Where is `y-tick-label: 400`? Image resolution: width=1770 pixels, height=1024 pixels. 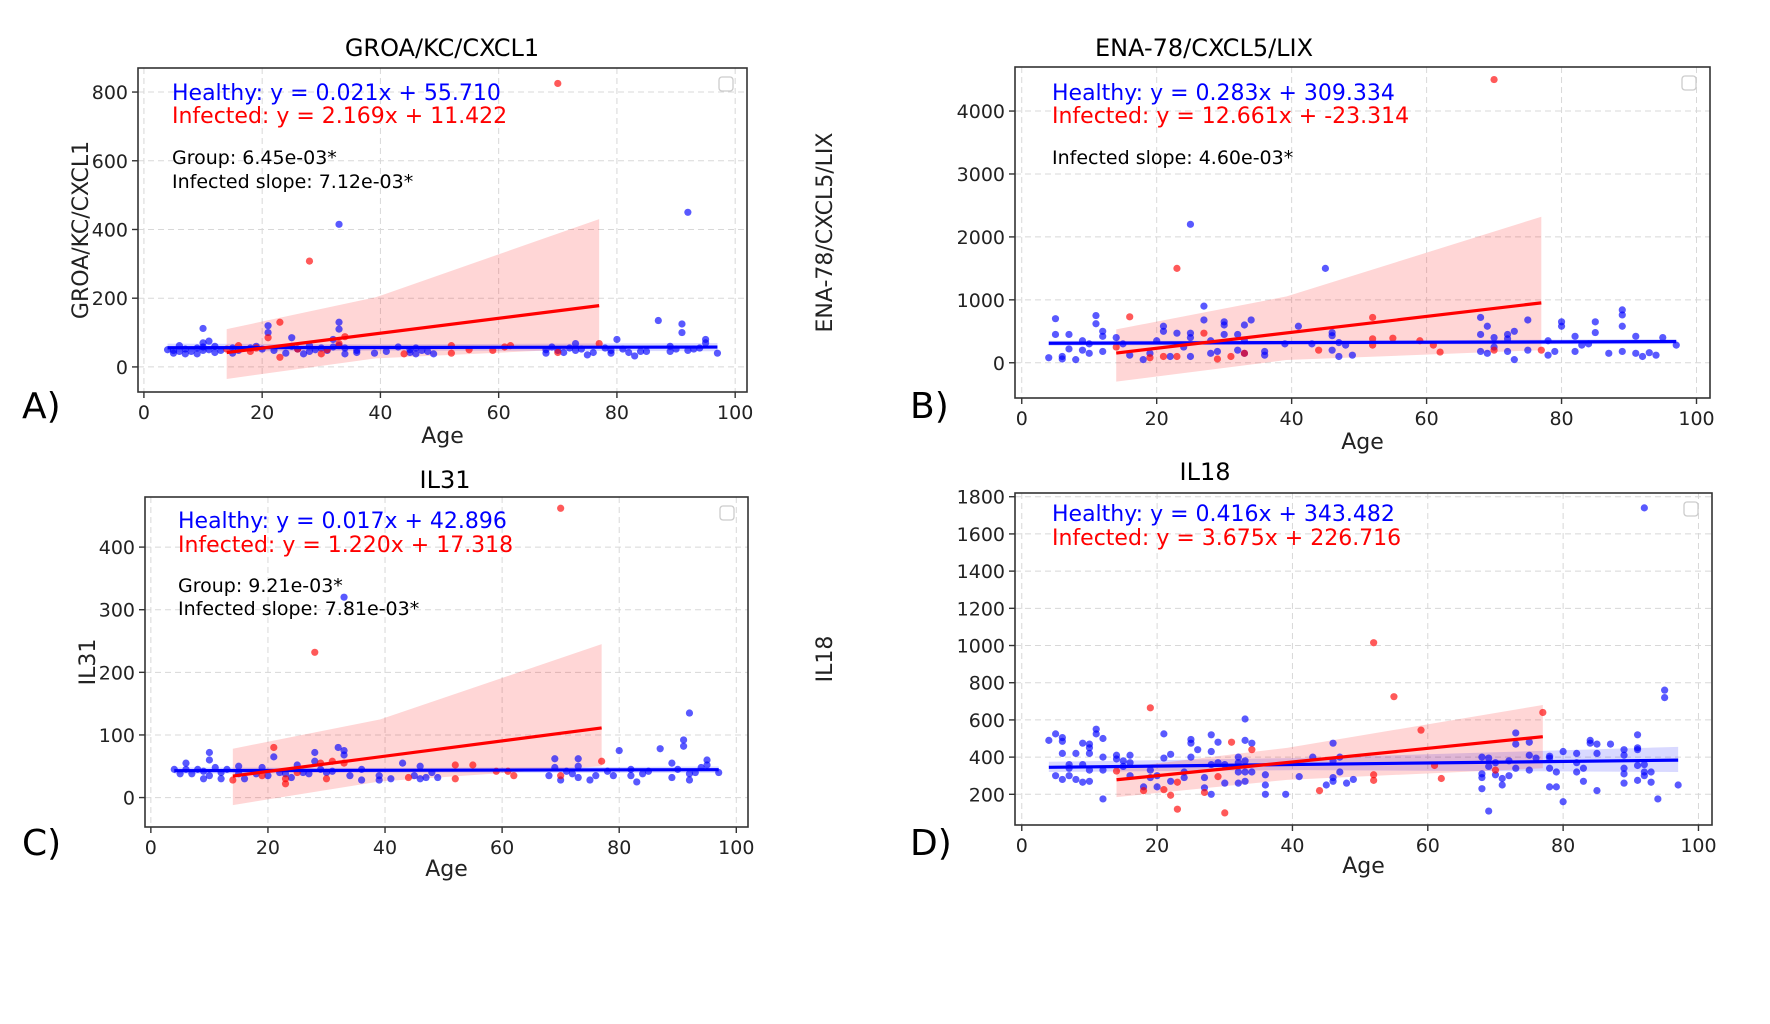 y-tick-label: 400 is located at coordinates (987, 758).